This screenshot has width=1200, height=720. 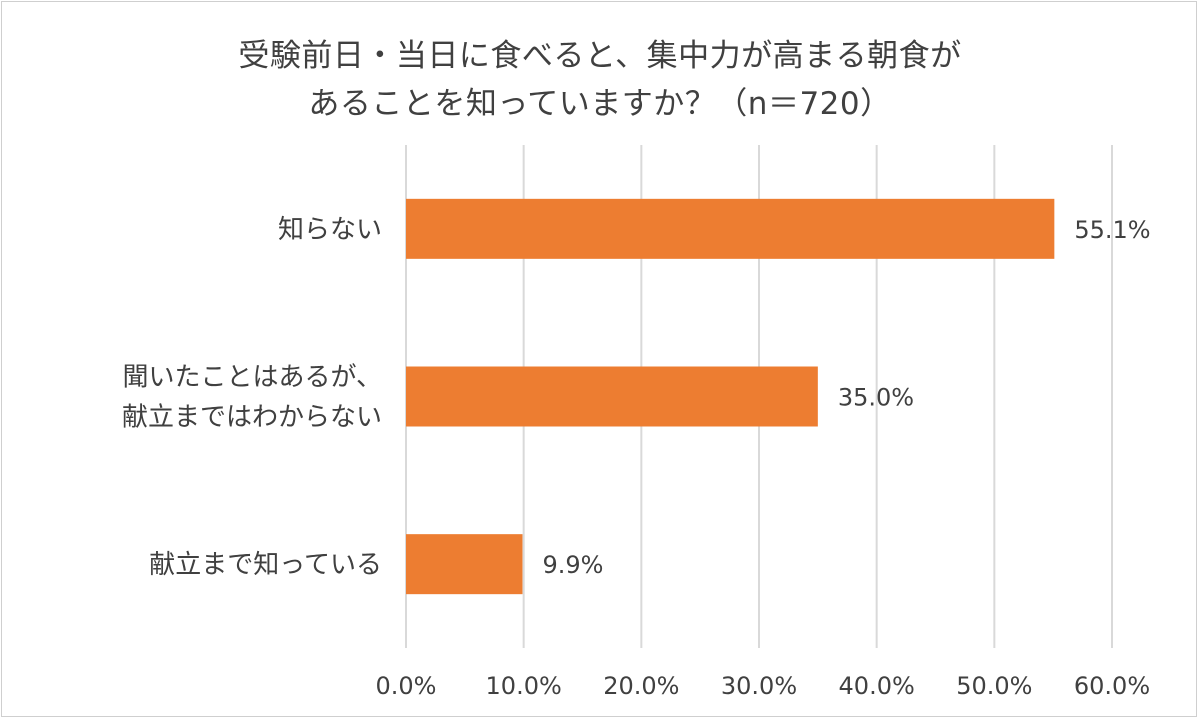 I want to click on x-tick-label: 20.0%, so click(x=641, y=686).